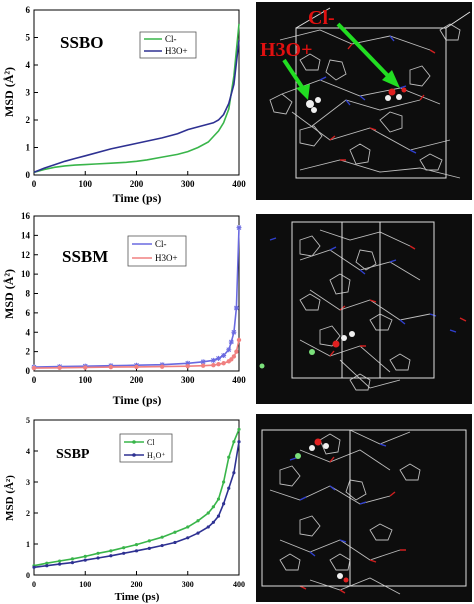 The width and height of the screenshot is (474, 604). I want to click on ssbm-ytick-label: 16, so click(26, 216).